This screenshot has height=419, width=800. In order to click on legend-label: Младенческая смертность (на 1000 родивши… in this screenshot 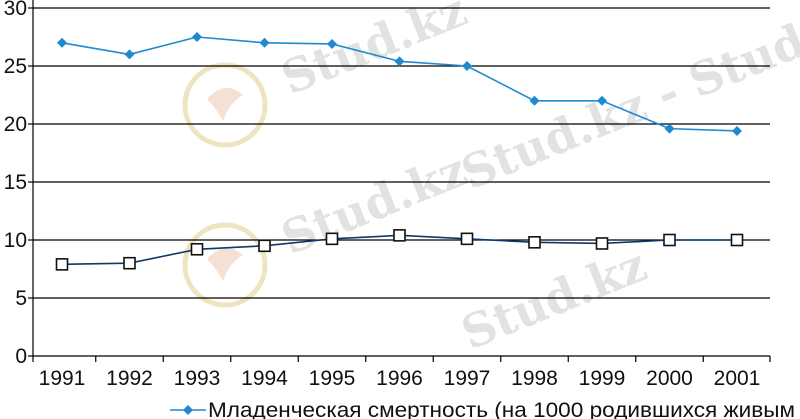, I will do `click(501, 409)`.